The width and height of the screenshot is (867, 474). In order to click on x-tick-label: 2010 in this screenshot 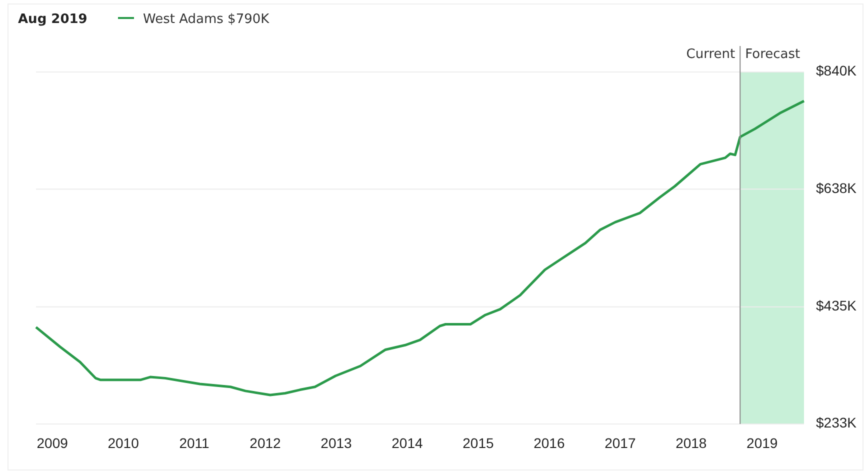, I will do `click(124, 442)`.